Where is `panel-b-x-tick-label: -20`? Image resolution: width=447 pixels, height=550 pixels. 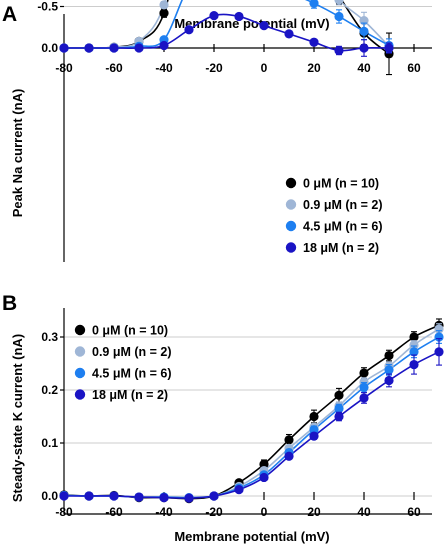
panel-b-x-tick-label: -20 is located at coordinates (214, 512).